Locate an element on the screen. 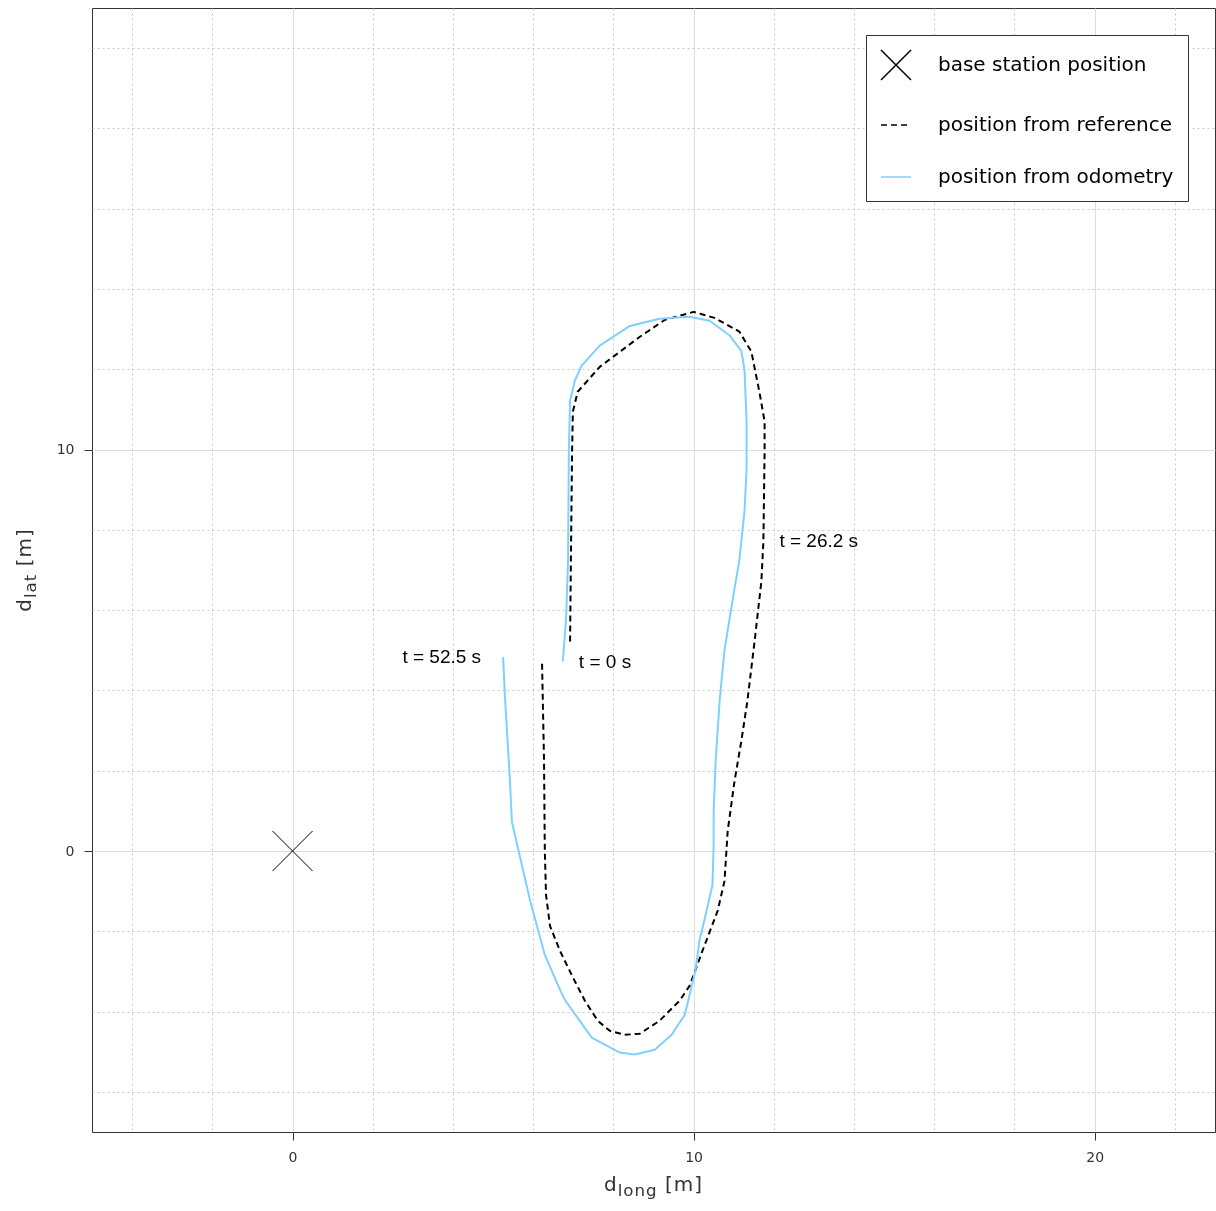  x-tick-label: 20 is located at coordinates (1095, 1156).